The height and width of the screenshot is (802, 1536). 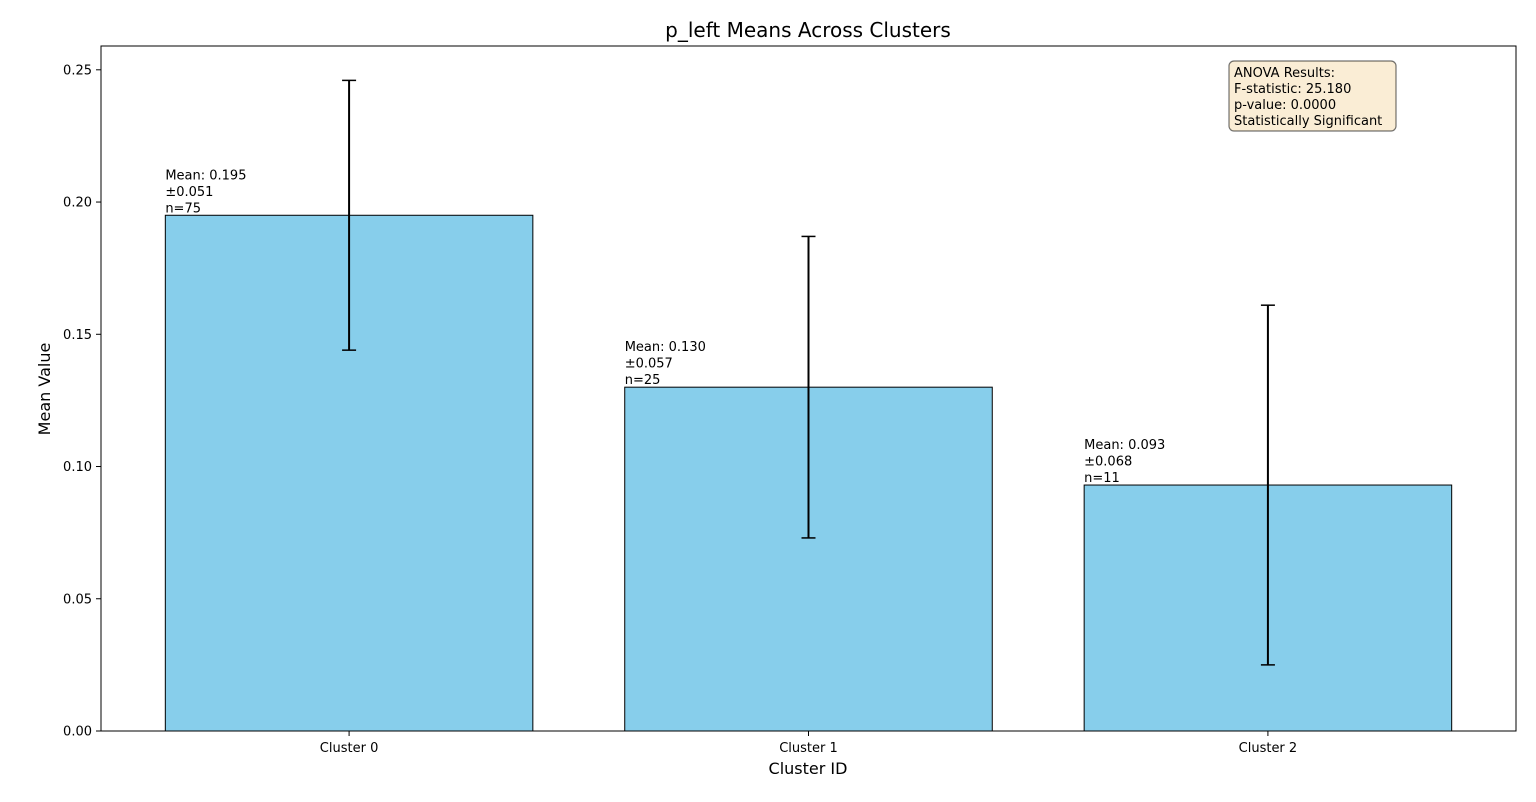 I want to click on anova-box, so click(x=1312, y=96).